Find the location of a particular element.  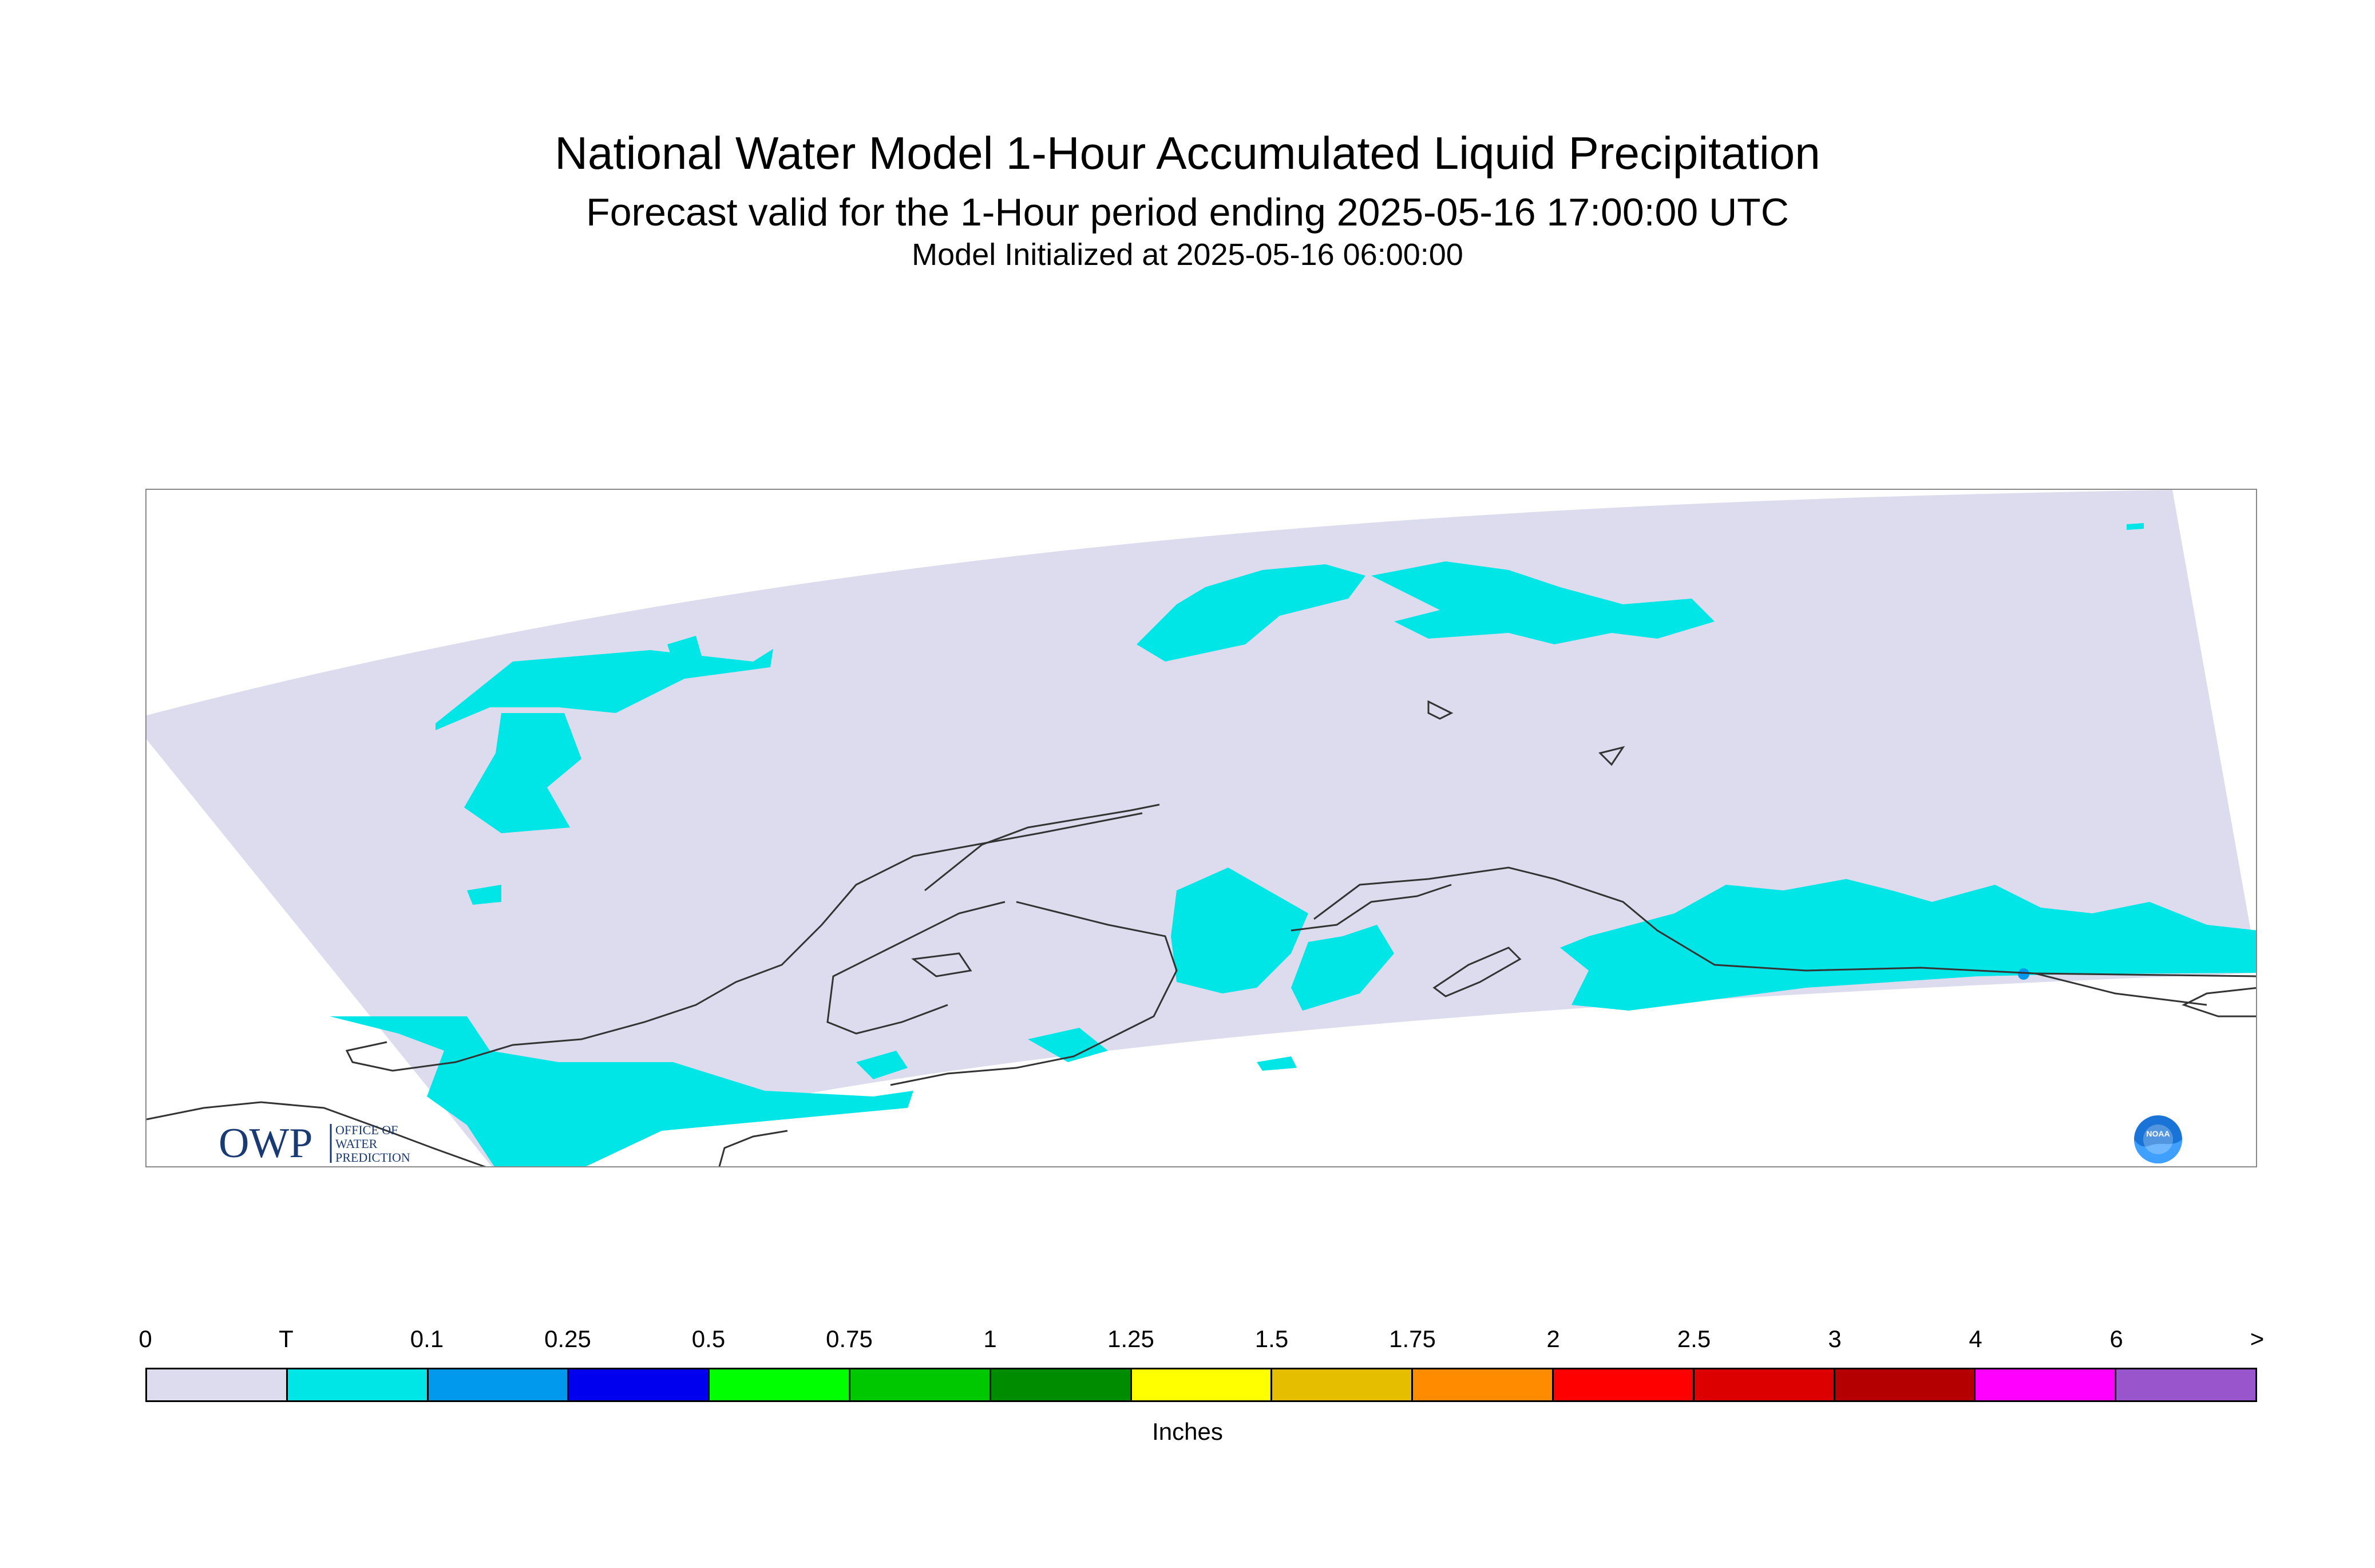

colorbar-tick-label: 6 is located at coordinates (2116, 1338).